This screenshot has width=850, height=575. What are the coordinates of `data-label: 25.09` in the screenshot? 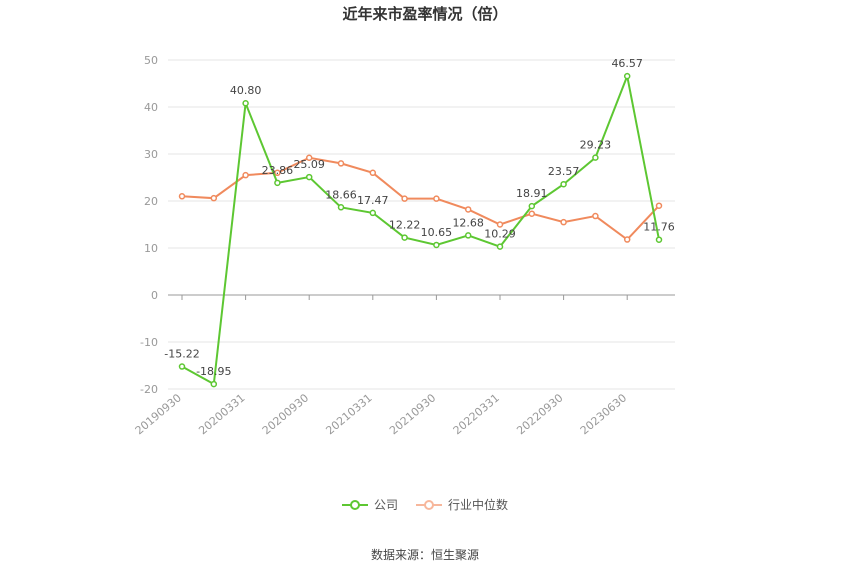 It's located at (309, 164).